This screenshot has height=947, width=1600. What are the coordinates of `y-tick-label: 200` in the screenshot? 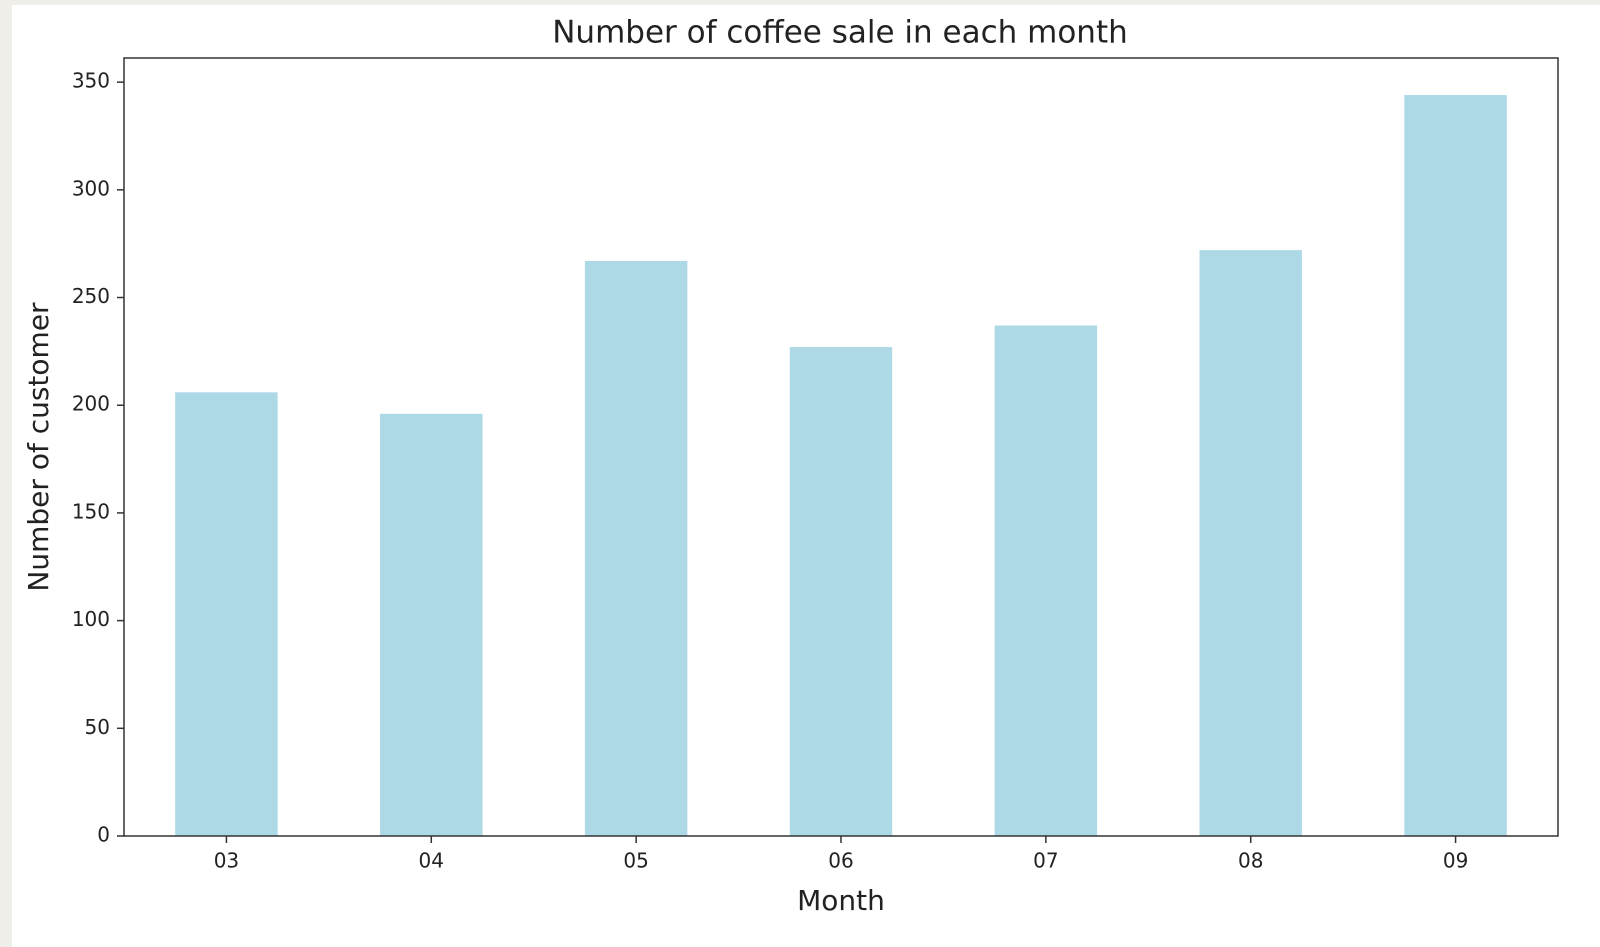 It's located at (91, 404).